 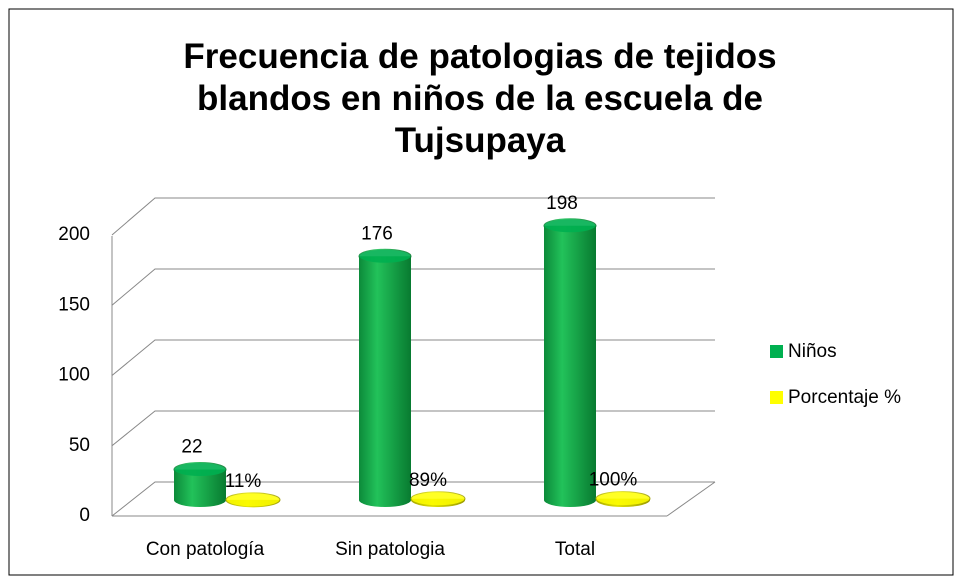 What do you see at coordinates (428, 480) in the screenshot?
I see `value-label: 89%` at bounding box center [428, 480].